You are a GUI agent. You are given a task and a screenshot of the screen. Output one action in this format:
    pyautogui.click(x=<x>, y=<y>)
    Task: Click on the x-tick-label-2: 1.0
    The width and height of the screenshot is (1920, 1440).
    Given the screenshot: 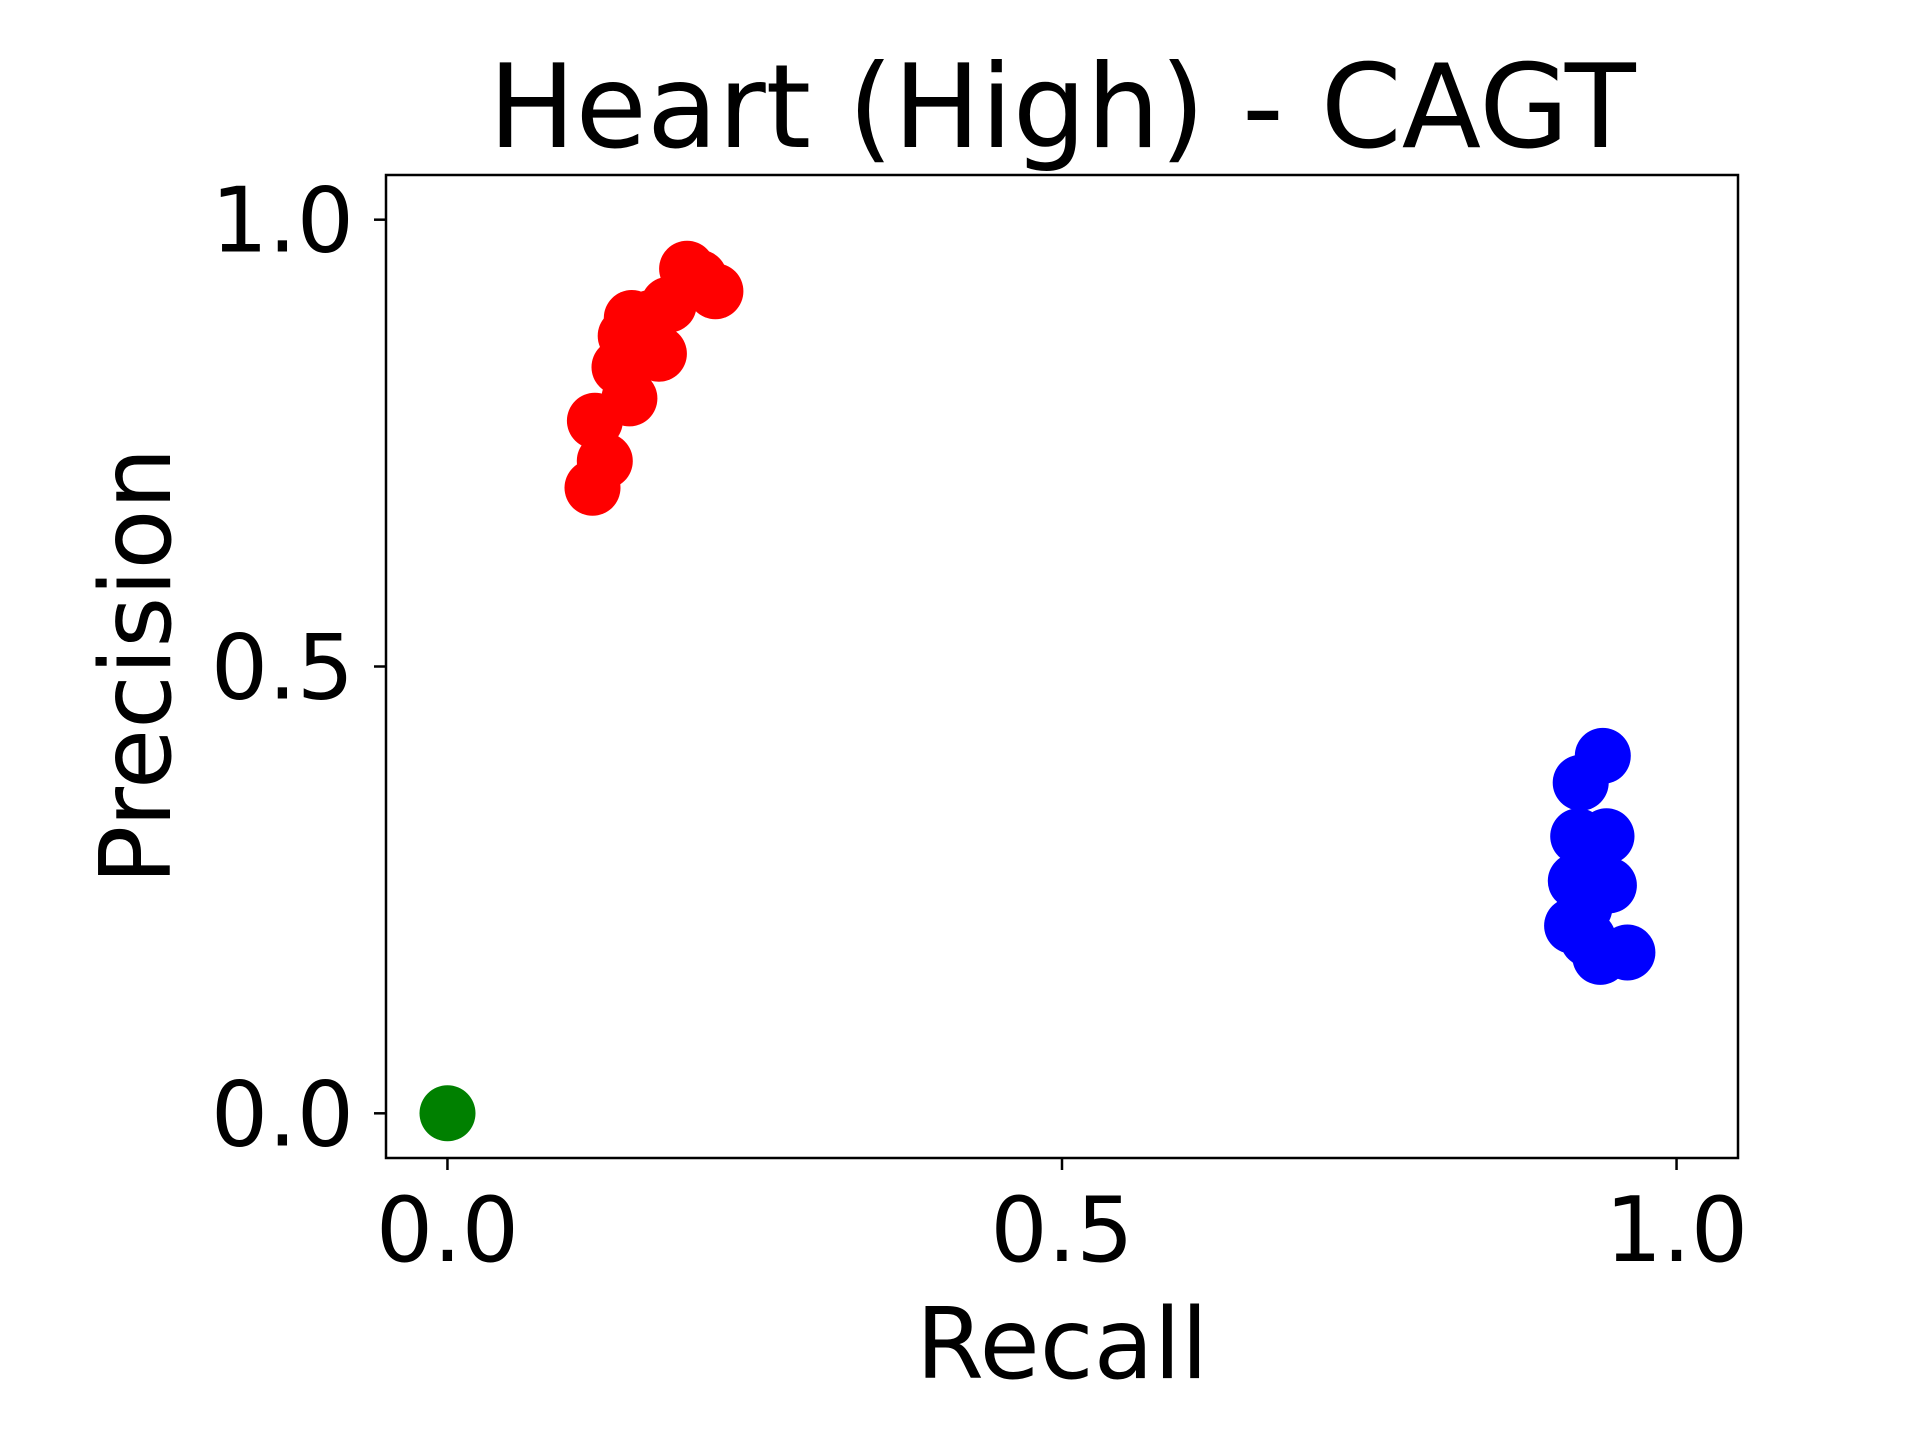 What is the action you would take?
    pyautogui.click(x=1676, y=1230)
    